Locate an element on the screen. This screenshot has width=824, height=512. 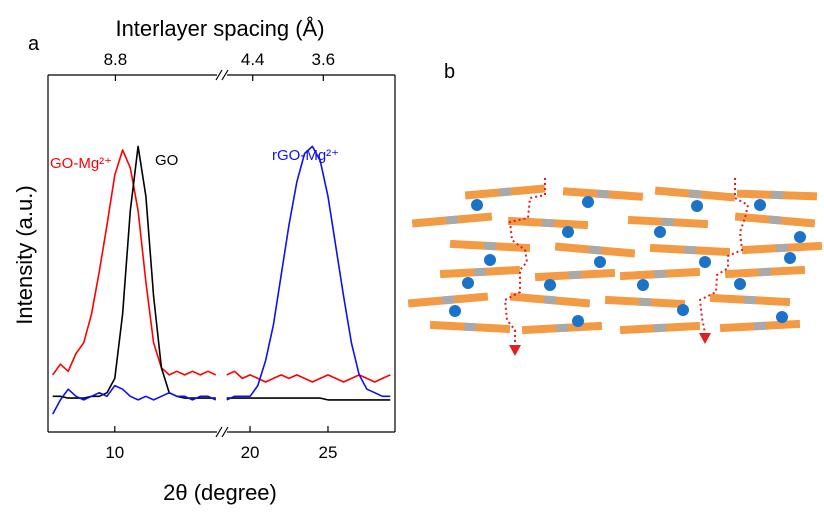
diffusion-paths is located at coordinates (626, 261).